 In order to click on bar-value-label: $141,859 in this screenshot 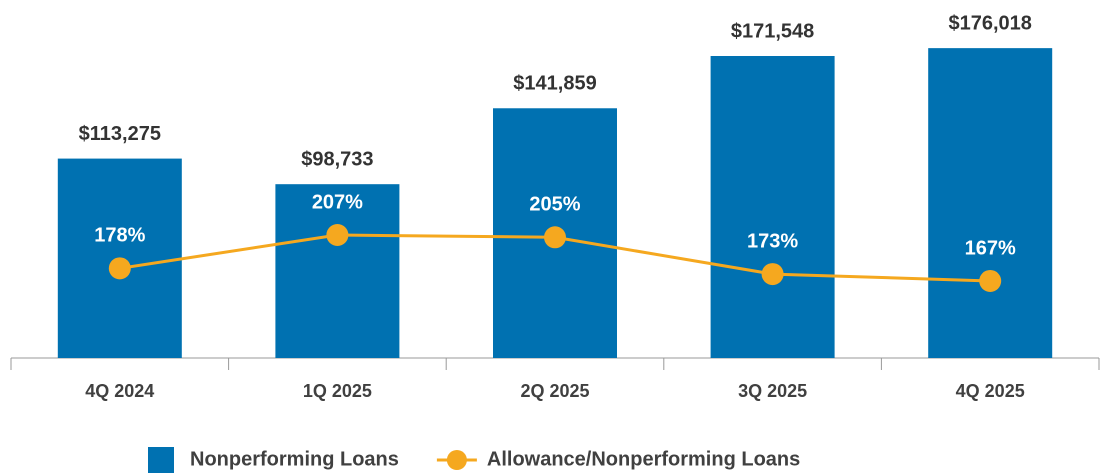, I will do `click(554, 84)`.